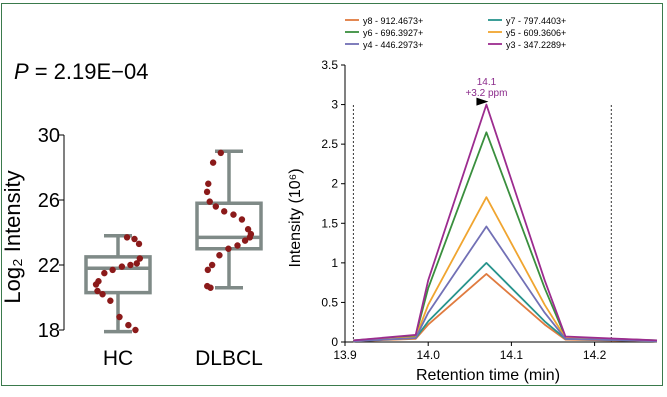 Image resolution: width=667 pixels, height=397 pixels. I want to click on chromatogram-y-tick-label: 2, so click(334, 184).